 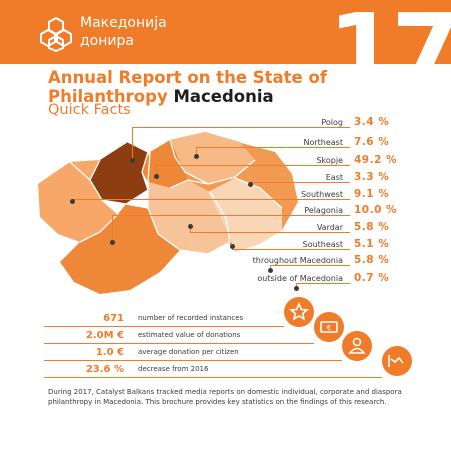 I want to click on region-value: 10.0 %, so click(x=376, y=210).